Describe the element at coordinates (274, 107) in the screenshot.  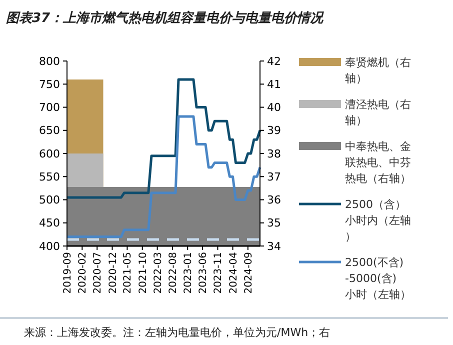
I see `y2-tick-label: 40` at that location.